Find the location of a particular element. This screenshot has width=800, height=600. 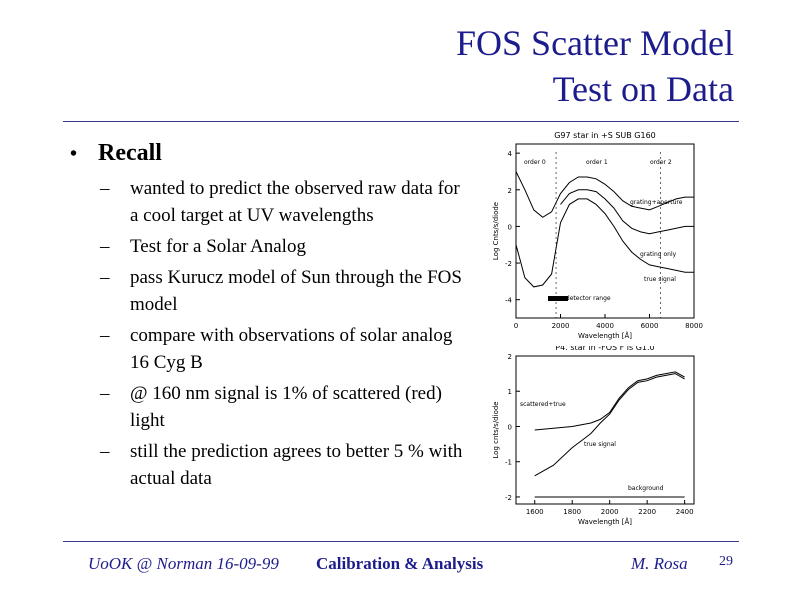

region-label: order 0 is located at coordinates (535, 162).